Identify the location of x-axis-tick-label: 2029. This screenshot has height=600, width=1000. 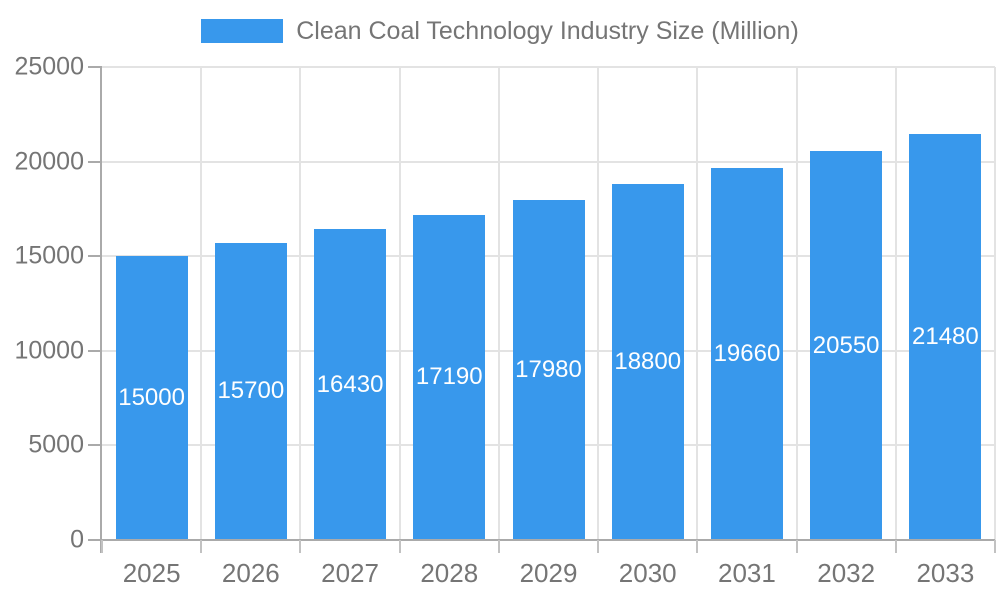
(548, 573).